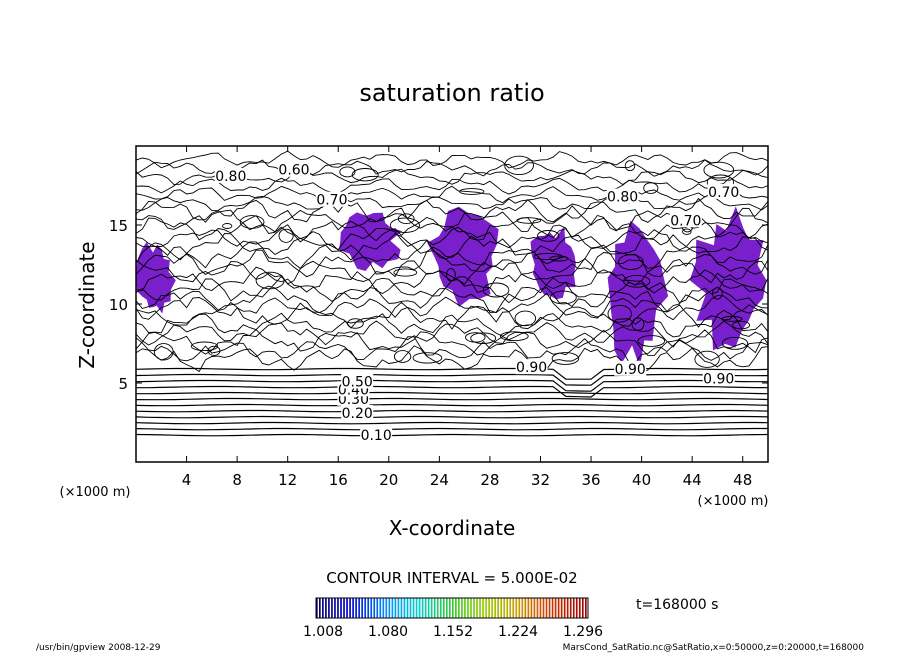  What do you see at coordinates (641, 480) in the screenshot?
I see `x-tick-label: 40` at bounding box center [641, 480].